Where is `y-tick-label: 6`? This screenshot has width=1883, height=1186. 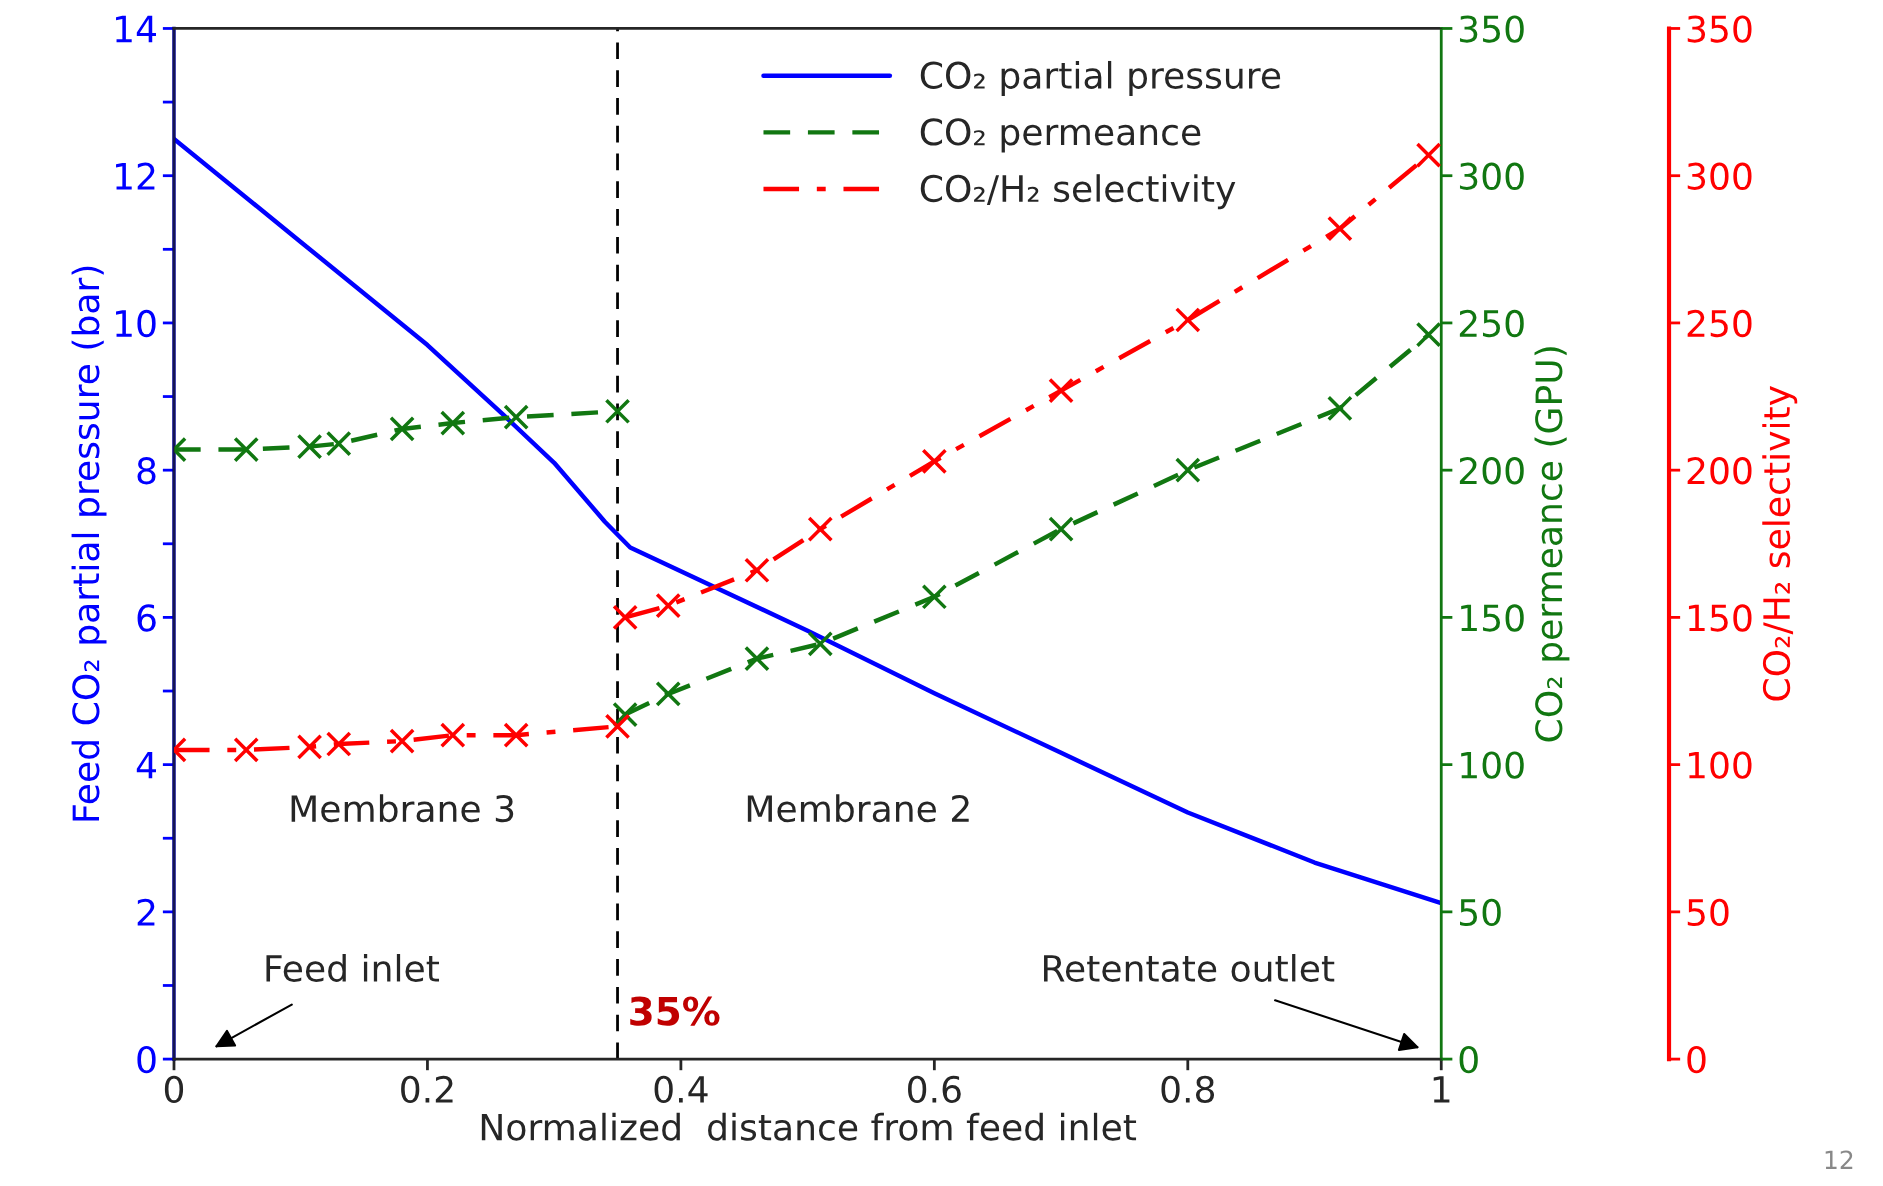
y-tick-label: 6 is located at coordinates (146, 618).